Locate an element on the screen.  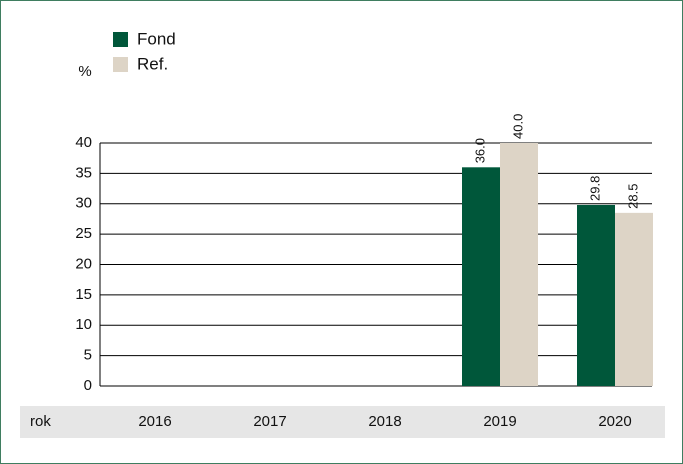
y-tick-label: 0 is located at coordinates (88, 385).